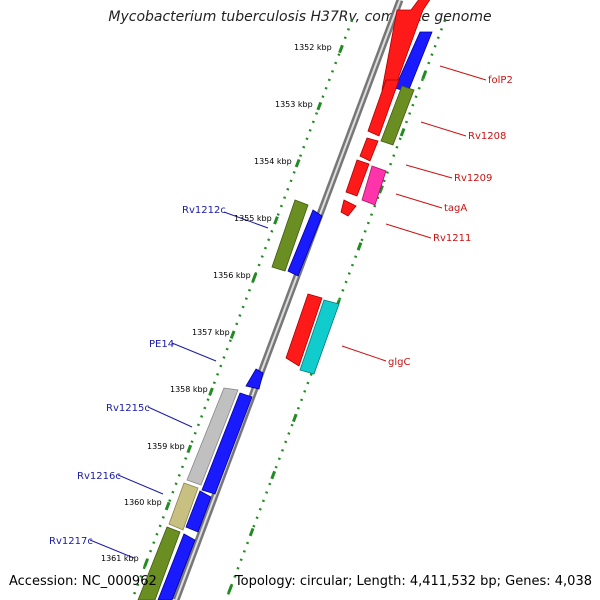 The width and height of the screenshot is (600, 600). I want to click on gene-label-taga: tagA, so click(455, 208).